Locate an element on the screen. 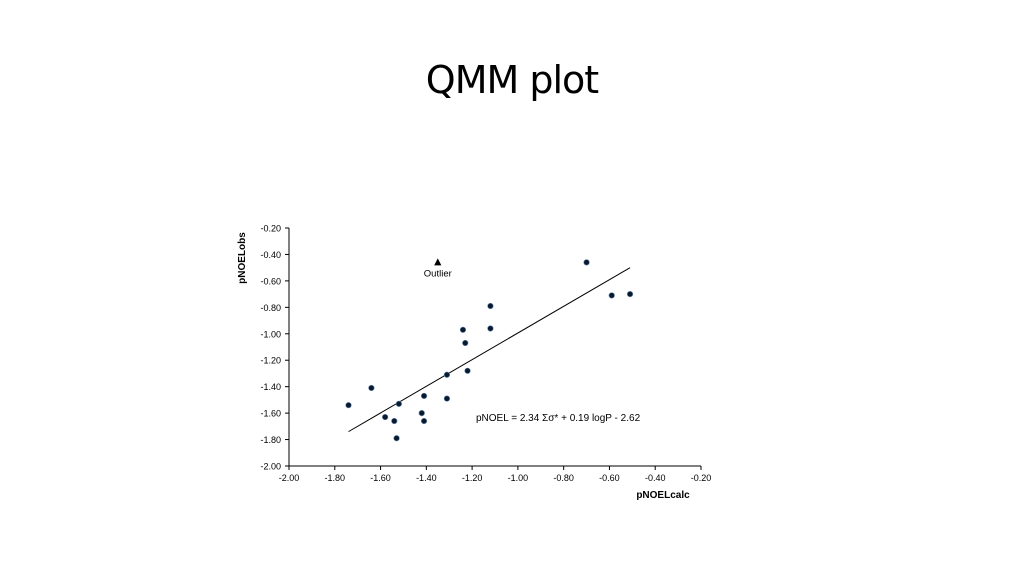 This screenshot has height=576, width=1024. y-tick-label: -1.60 is located at coordinates (270, 414).